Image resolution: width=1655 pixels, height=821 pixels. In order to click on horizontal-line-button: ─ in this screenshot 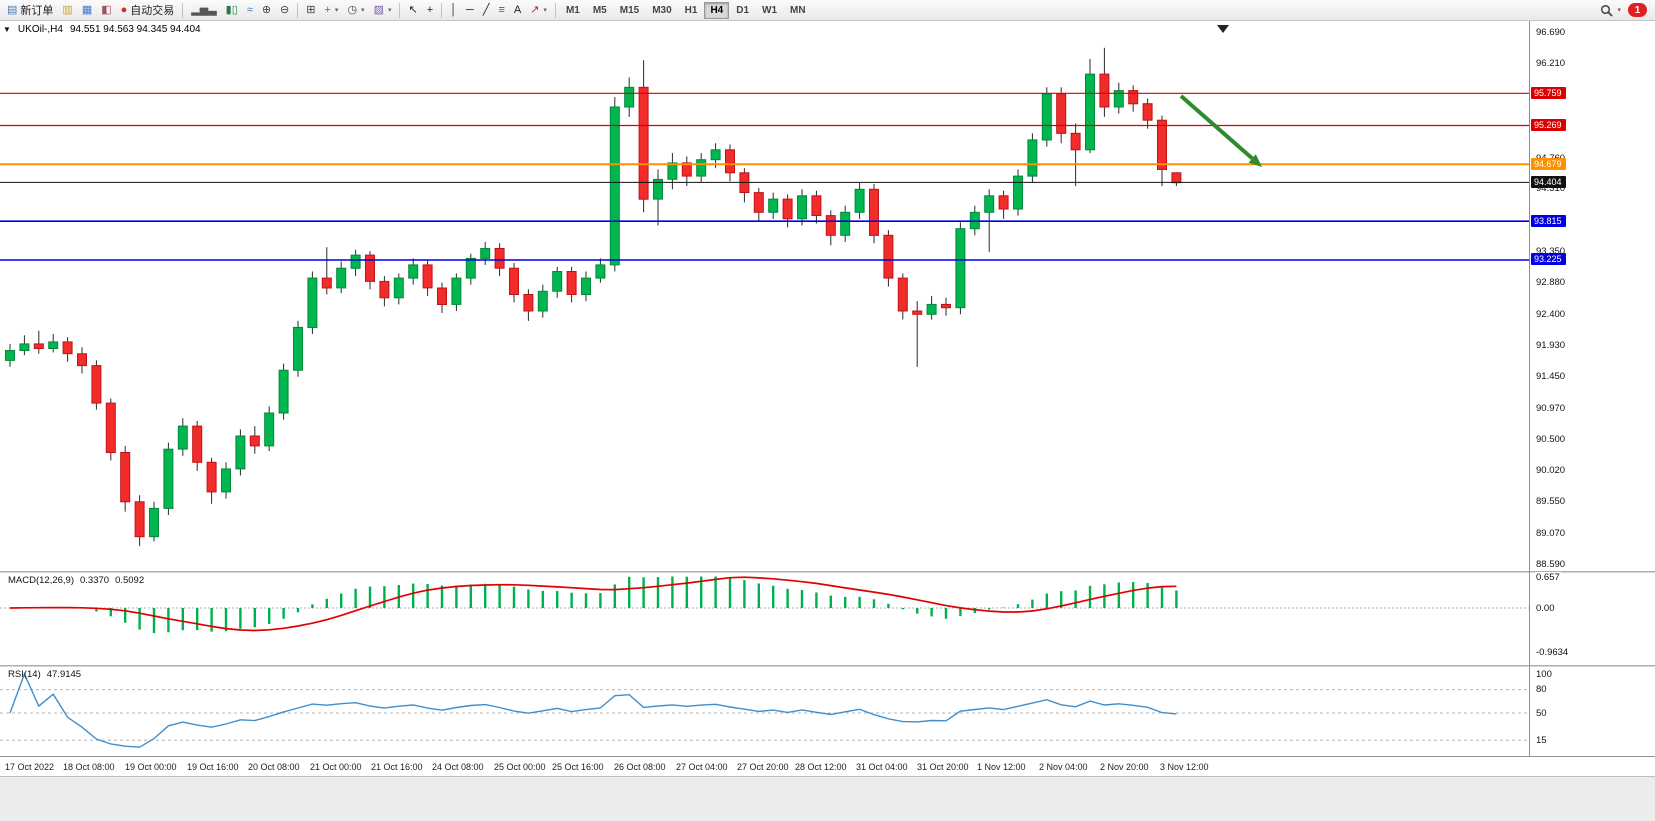, I will do `click(470, 10)`.